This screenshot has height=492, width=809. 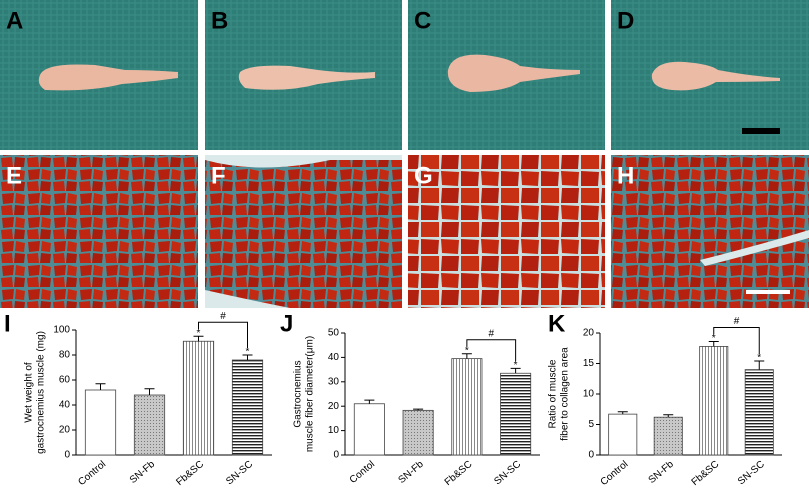 What do you see at coordinates (65, 380) in the screenshot?
I see `y-tick-label: 60` at bounding box center [65, 380].